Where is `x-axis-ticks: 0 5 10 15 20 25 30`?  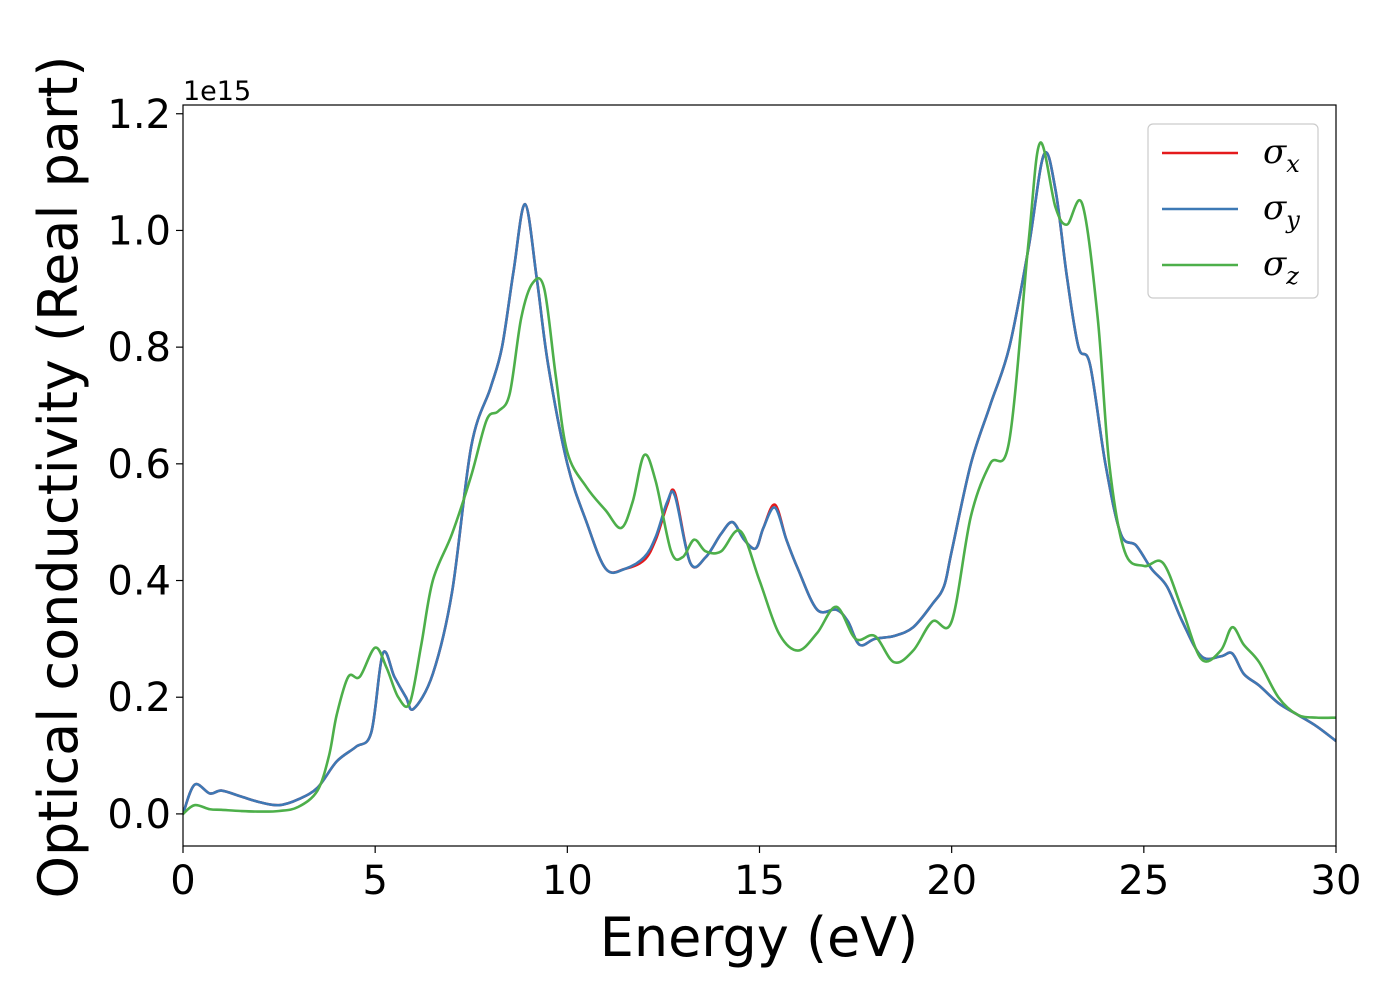
x-axis-ticks: 0 5 10 15 20 25 30 is located at coordinates (765, 875).